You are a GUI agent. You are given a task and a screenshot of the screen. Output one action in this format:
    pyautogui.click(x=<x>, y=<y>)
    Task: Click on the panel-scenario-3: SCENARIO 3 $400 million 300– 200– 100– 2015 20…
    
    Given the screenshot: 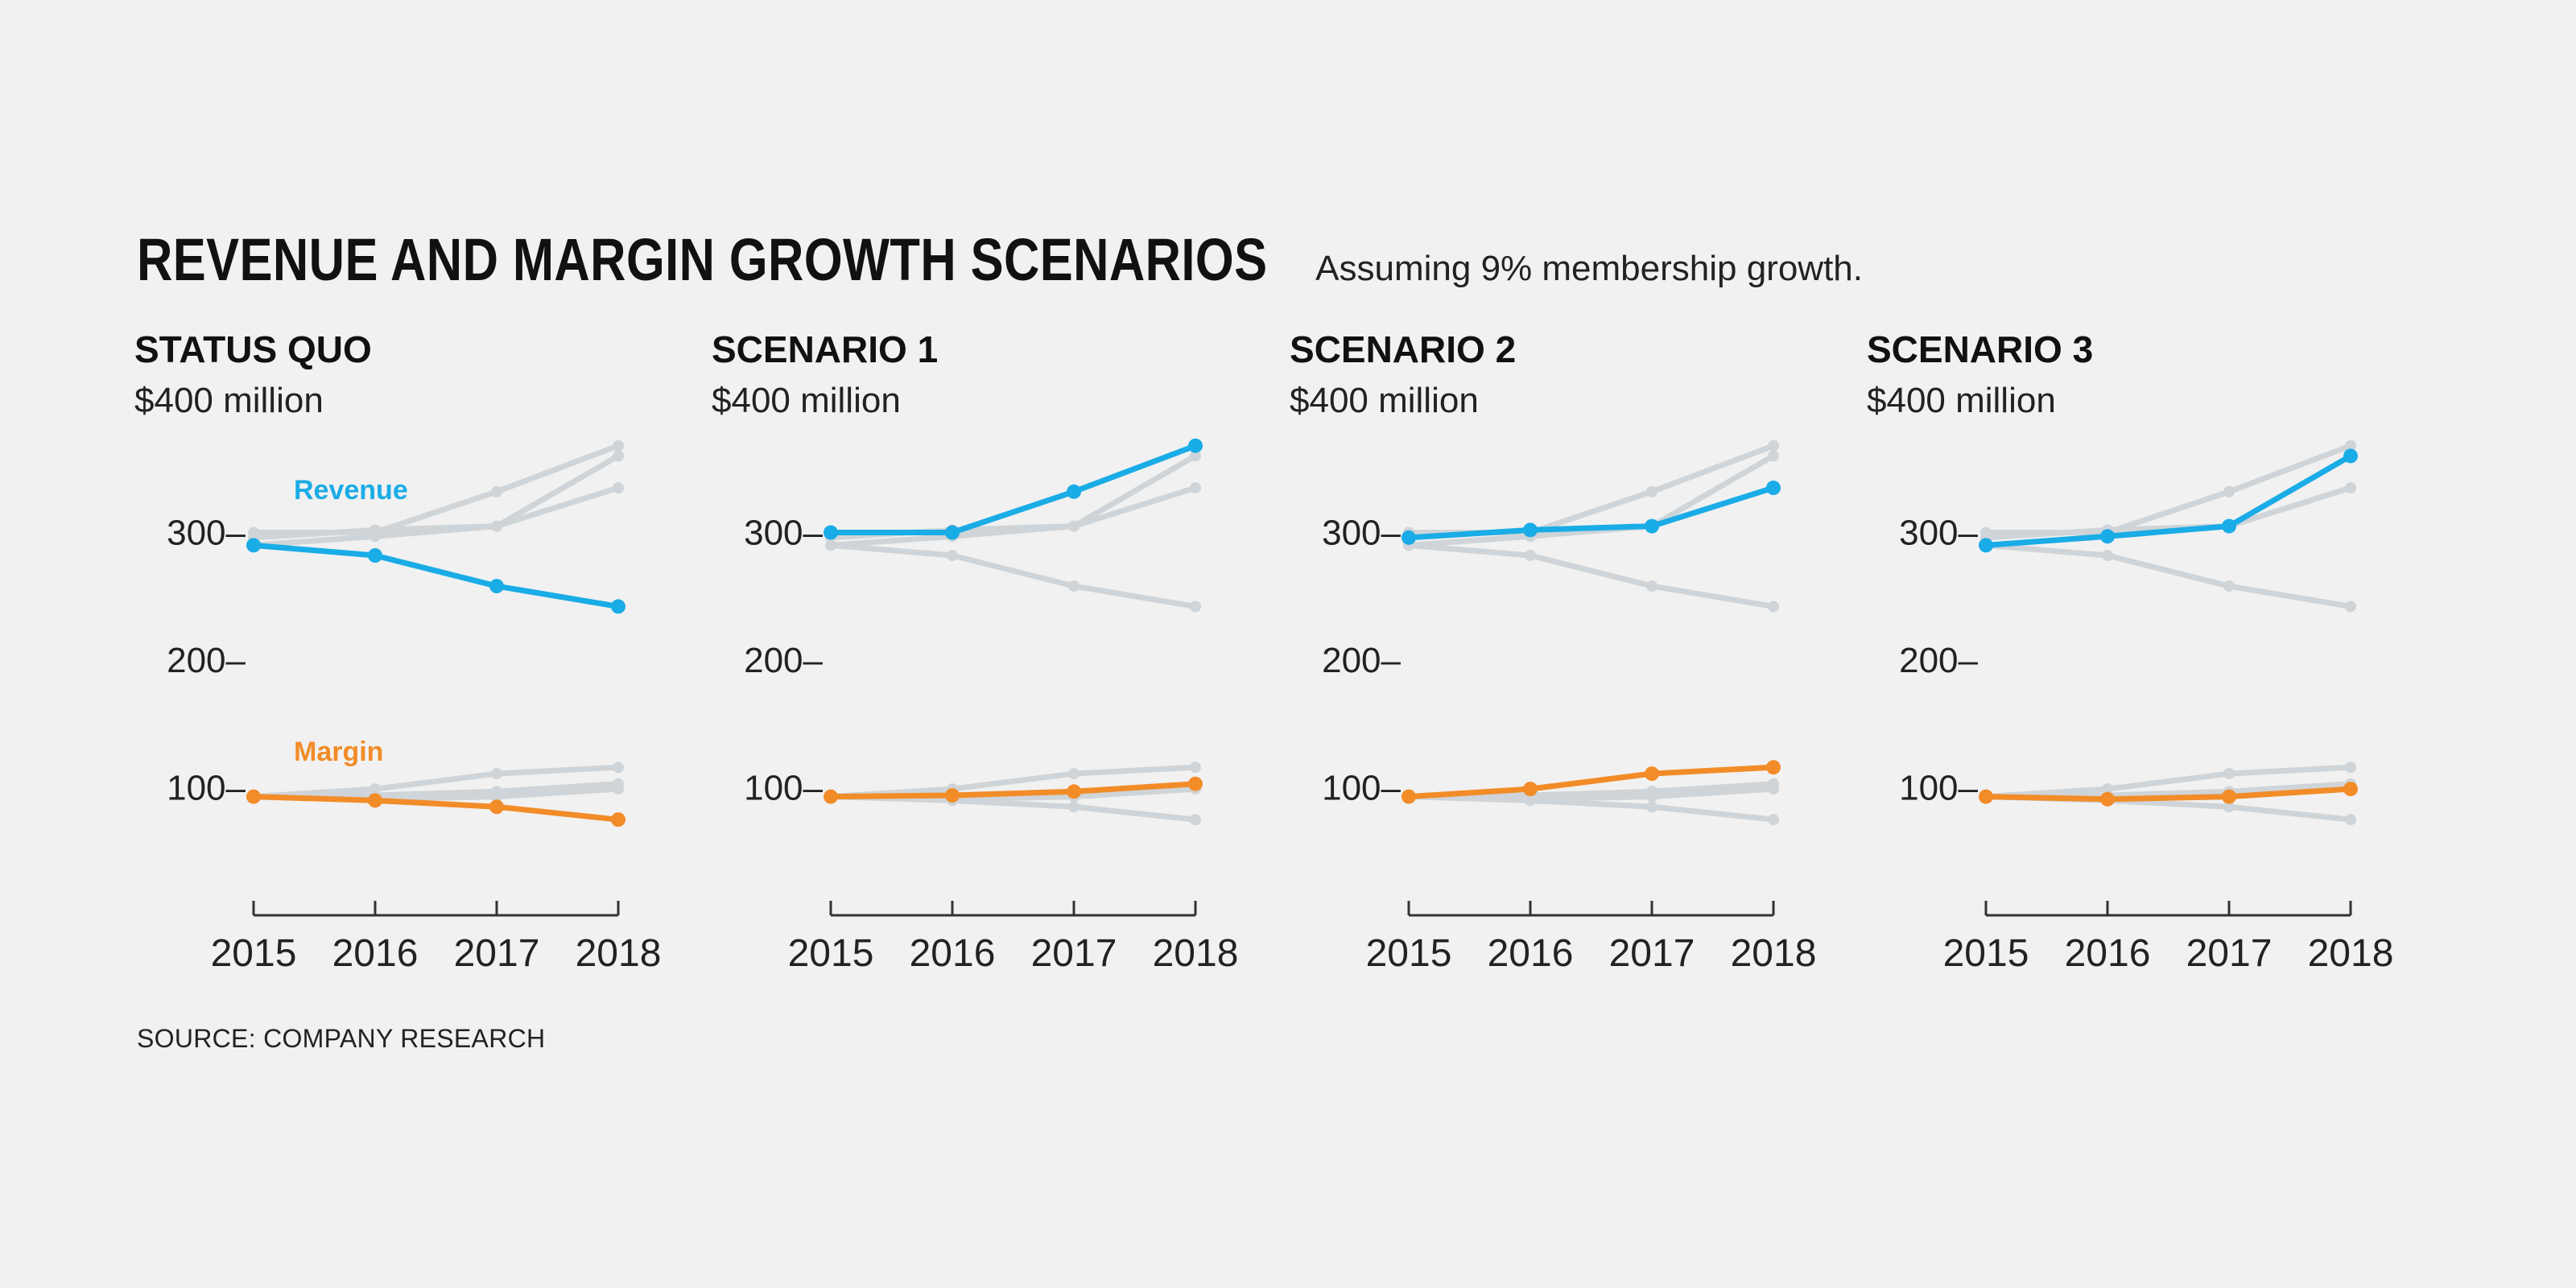 What is the action you would take?
    pyautogui.click(x=2130, y=651)
    